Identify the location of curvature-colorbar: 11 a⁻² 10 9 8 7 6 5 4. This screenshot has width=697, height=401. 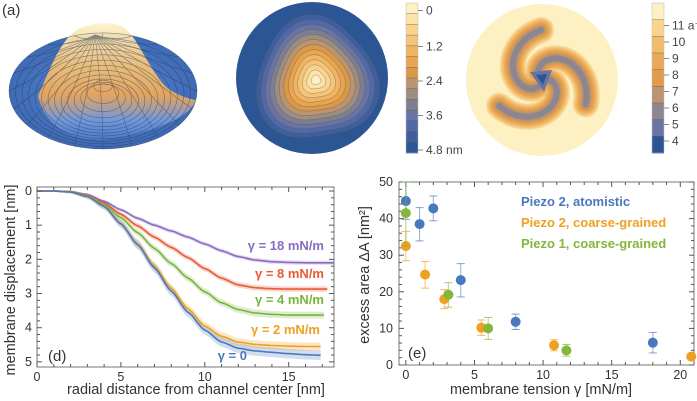
(674, 78).